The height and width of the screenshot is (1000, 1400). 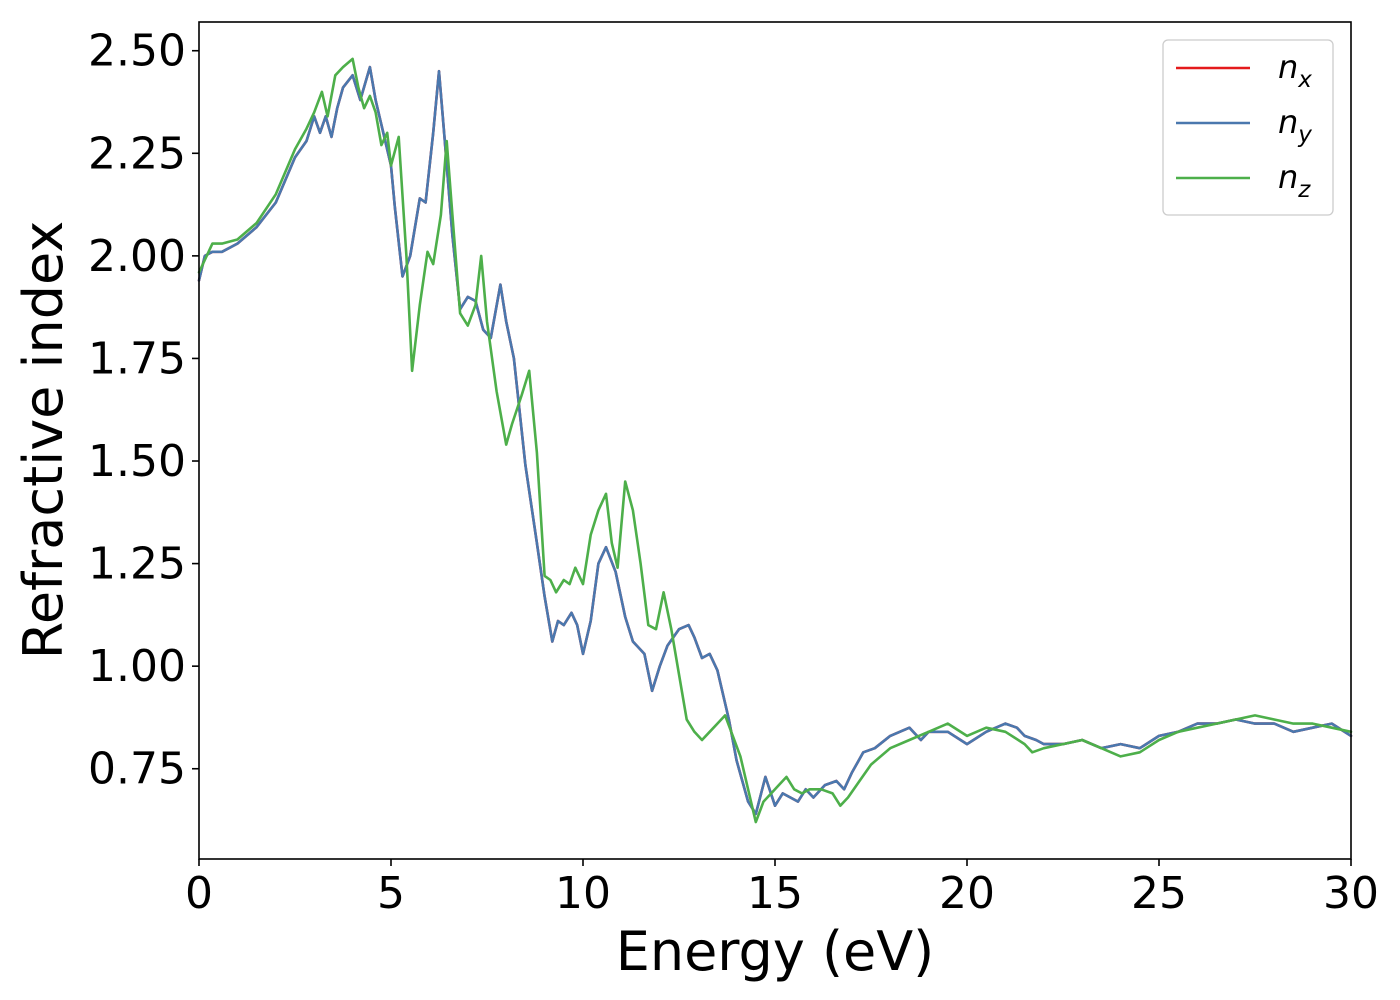 What do you see at coordinates (1351, 893) in the screenshot?
I see `x-tick-label: 30` at bounding box center [1351, 893].